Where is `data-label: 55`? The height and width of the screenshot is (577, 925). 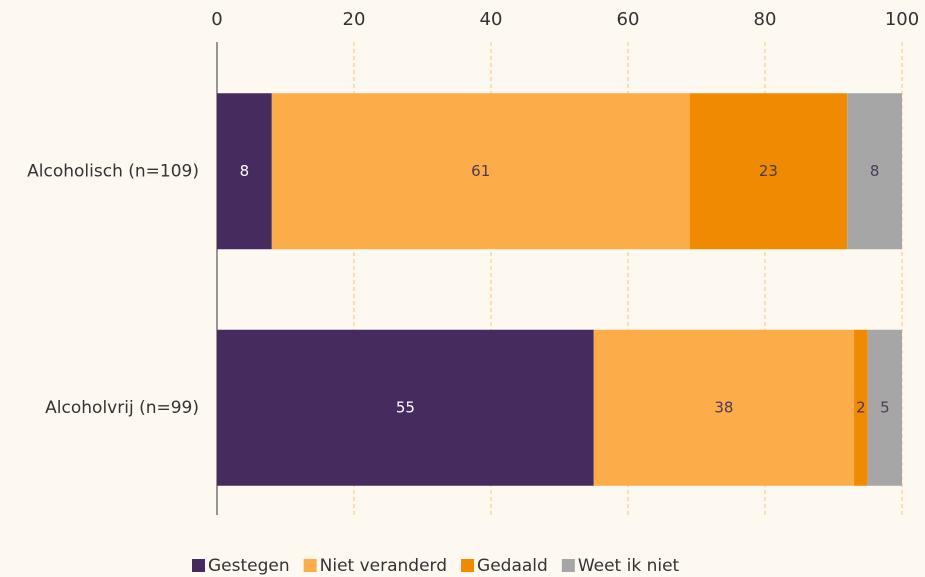 data-label: 55 is located at coordinates (405, 407).